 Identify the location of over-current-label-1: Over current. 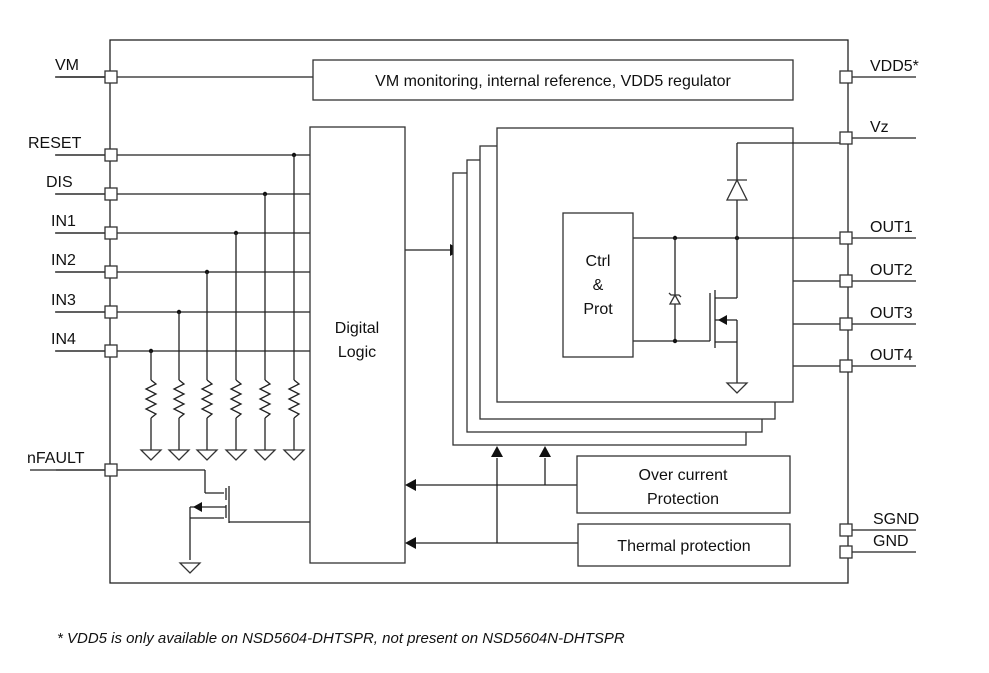
(683, 475).